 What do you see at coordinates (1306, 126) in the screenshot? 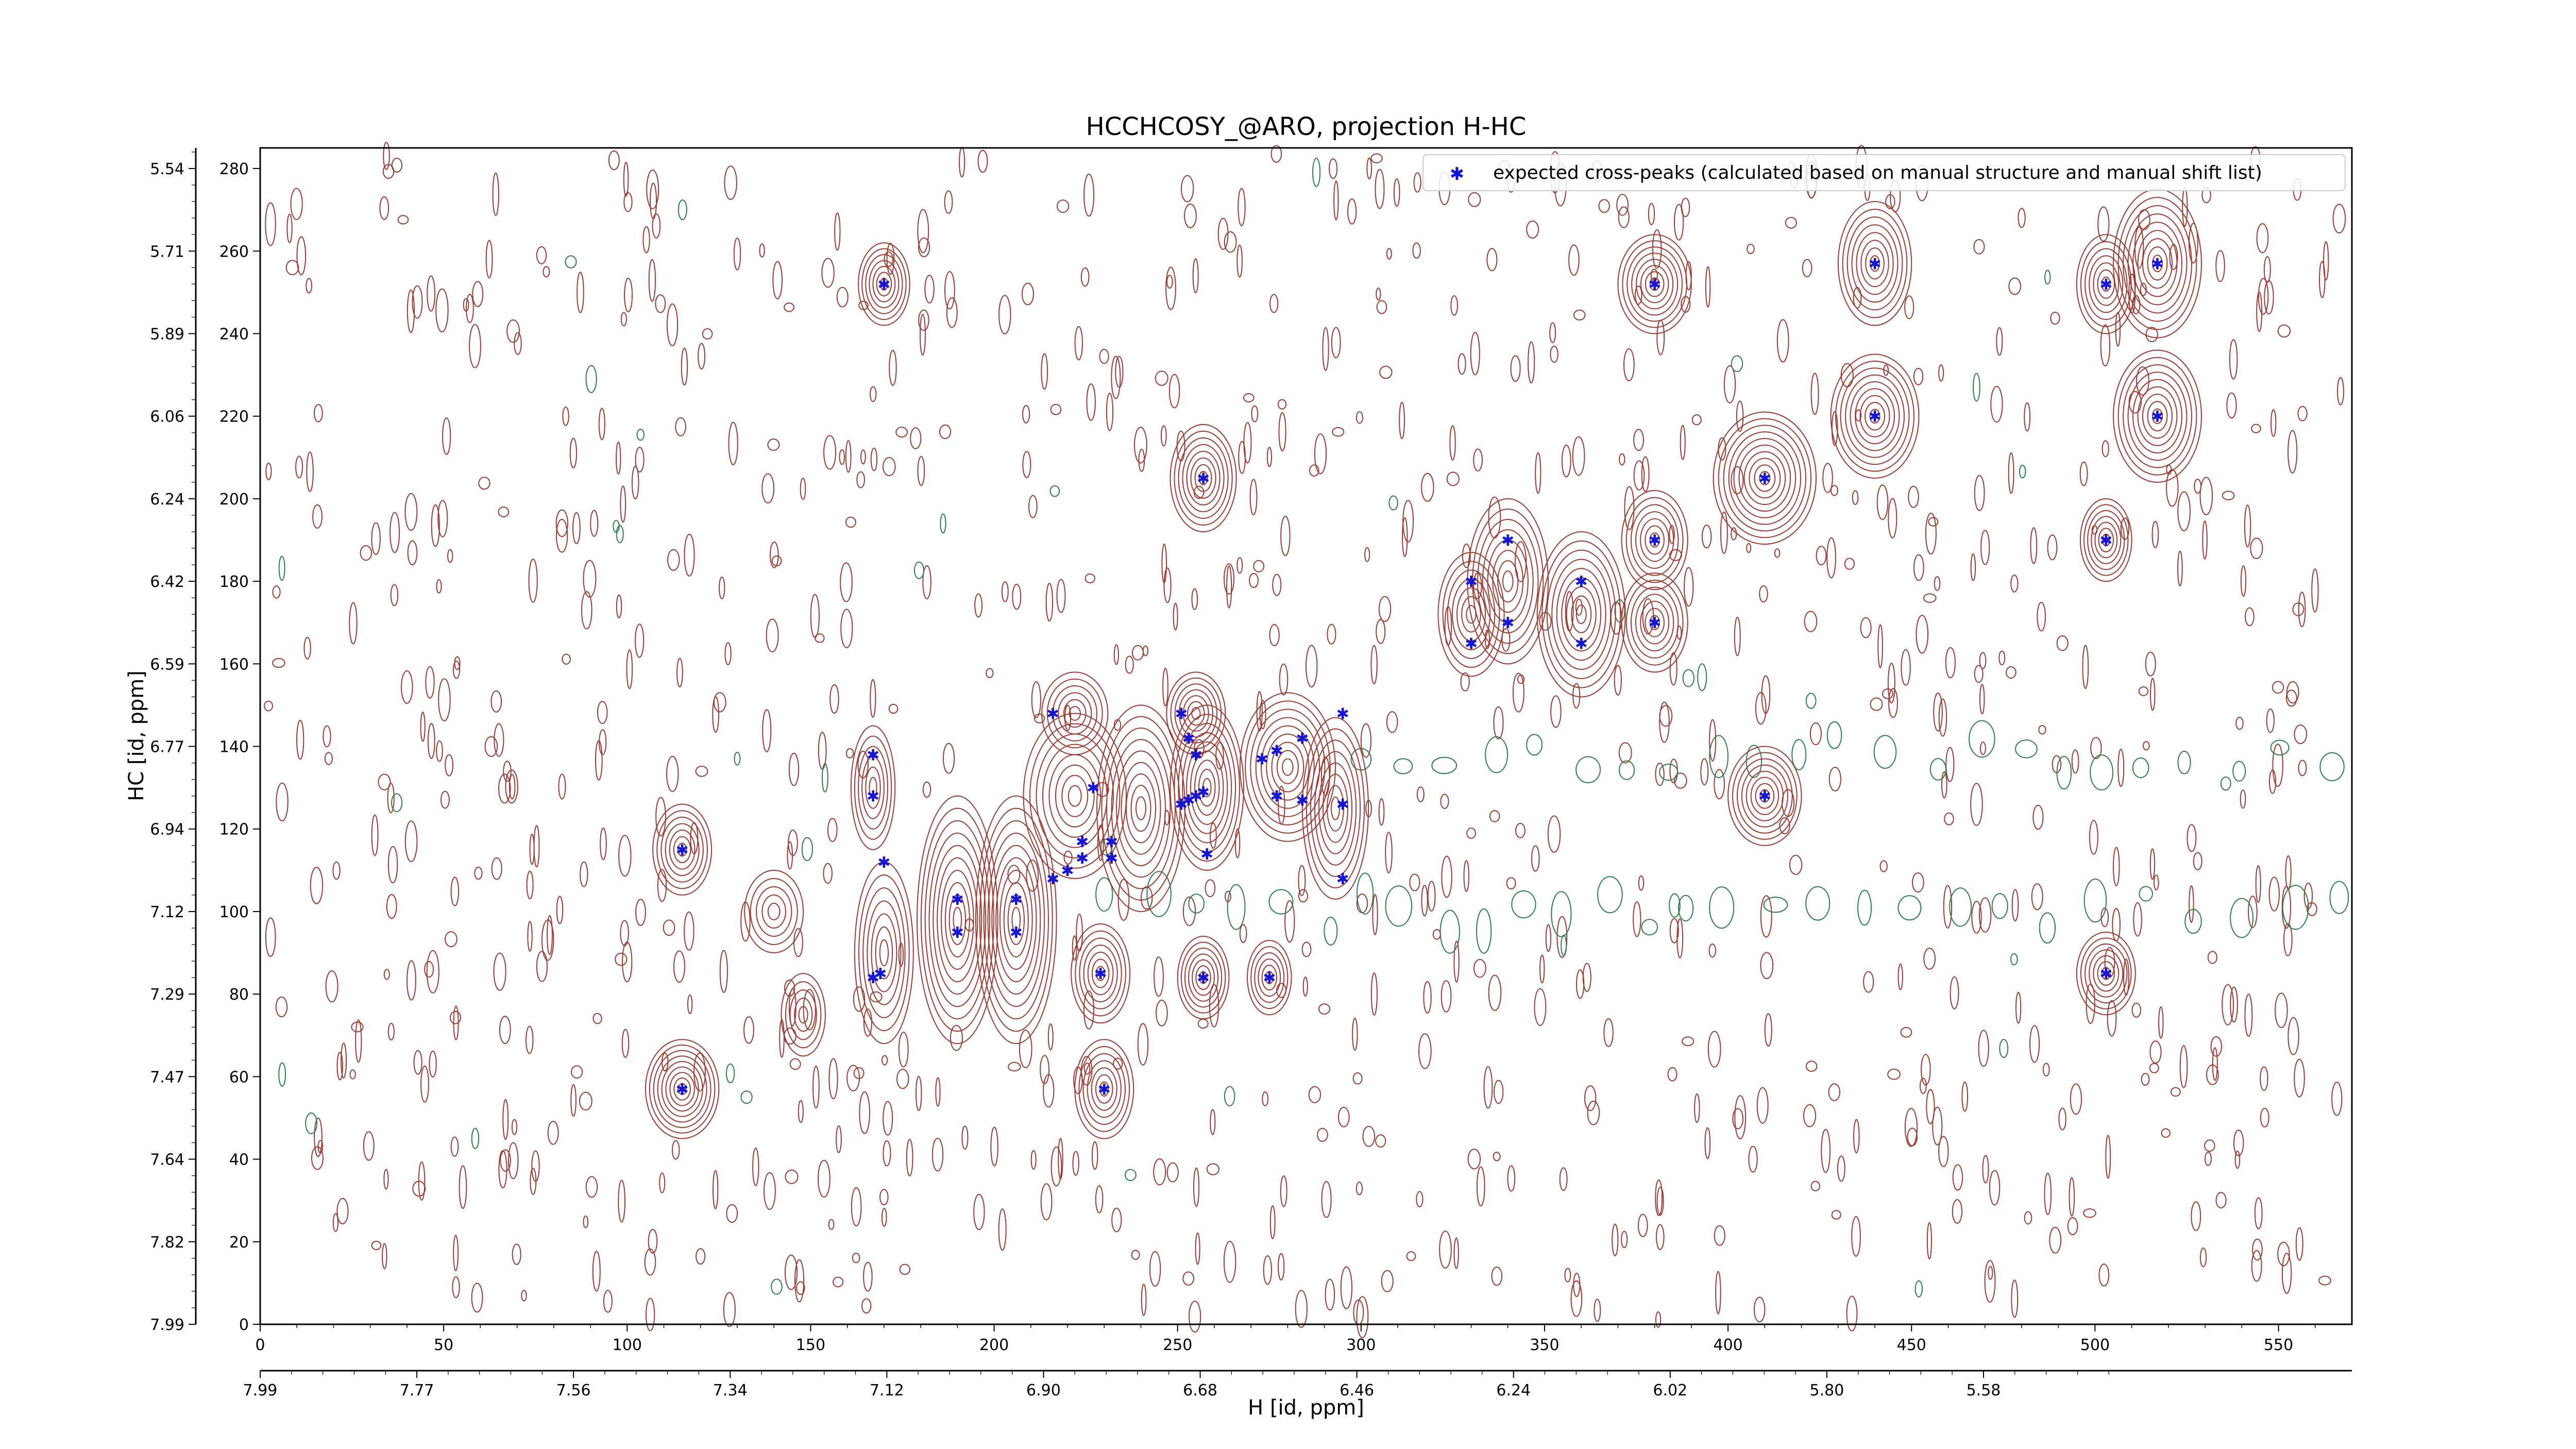
I see `chart-title: HCCHCOSY_@ARO, projection H-HC` at bounding box center [1306, 126].